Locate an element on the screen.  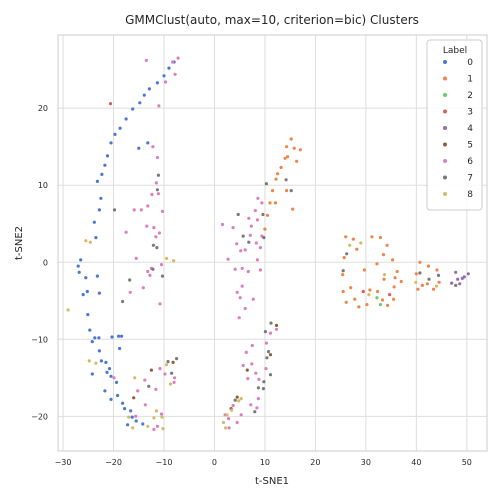
legend-box is located at coordinates (454, 125).